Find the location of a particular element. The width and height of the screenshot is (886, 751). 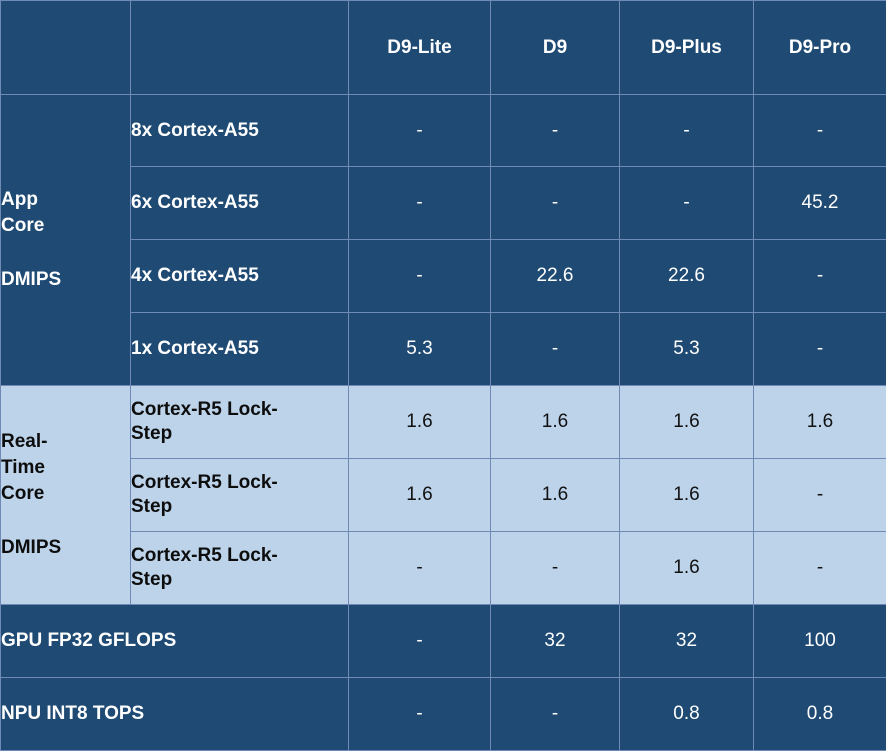

rt-core-group-label: Real- Time Core DMIPS is located at coordinates (66, 495).